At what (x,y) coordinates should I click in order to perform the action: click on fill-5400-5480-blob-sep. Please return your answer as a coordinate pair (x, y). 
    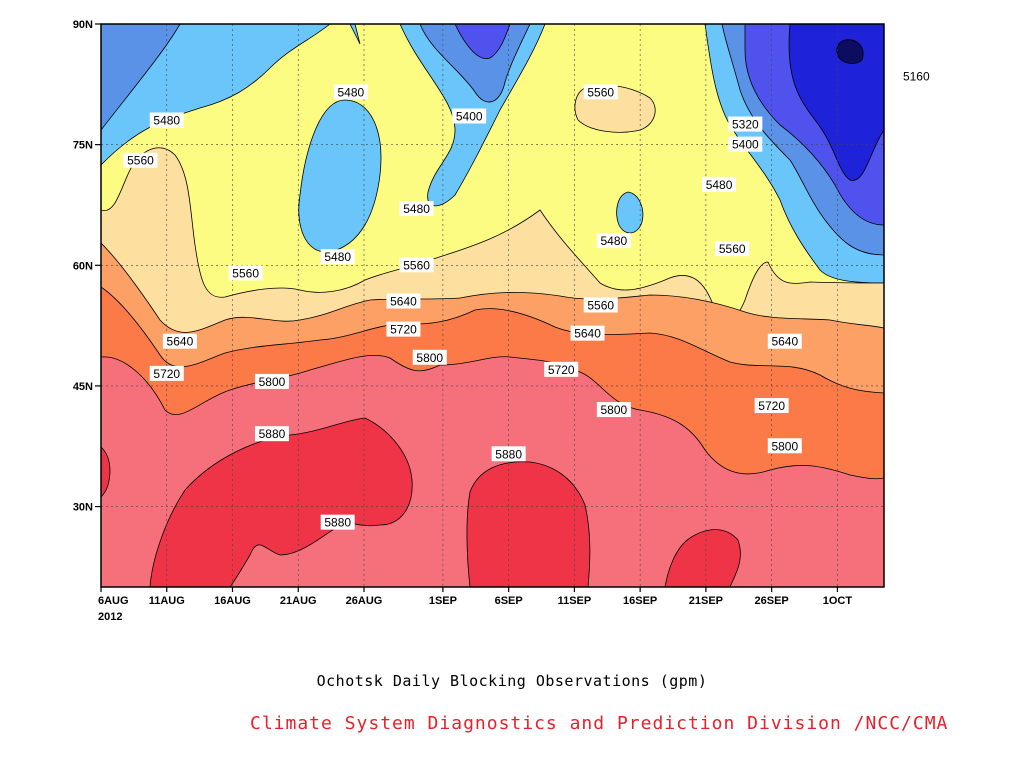
    Looking at the image, I should click on (630, 212).